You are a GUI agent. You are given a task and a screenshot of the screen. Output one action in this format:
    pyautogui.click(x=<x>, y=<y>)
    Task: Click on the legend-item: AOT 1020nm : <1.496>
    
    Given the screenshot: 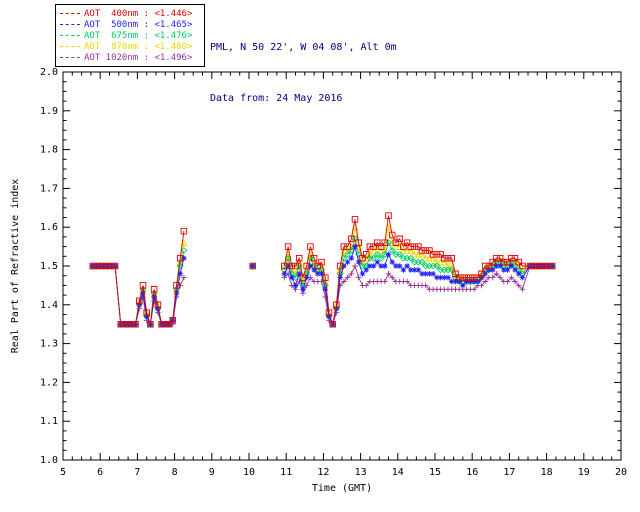 What is the action you would take?
    pyautogui.click(x=130, y=57)
    